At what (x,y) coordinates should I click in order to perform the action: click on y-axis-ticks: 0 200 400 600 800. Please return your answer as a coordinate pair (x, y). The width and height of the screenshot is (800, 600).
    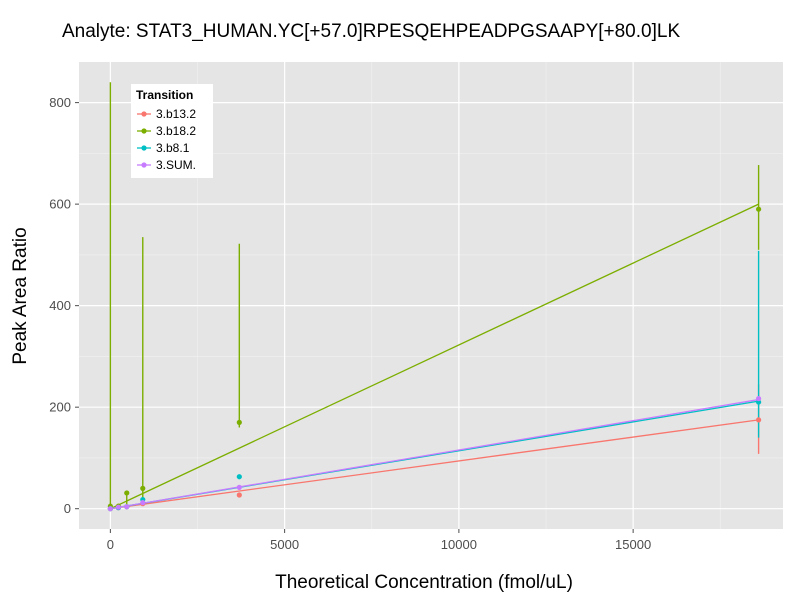
    Looking at the image, I should click on (64, 305).